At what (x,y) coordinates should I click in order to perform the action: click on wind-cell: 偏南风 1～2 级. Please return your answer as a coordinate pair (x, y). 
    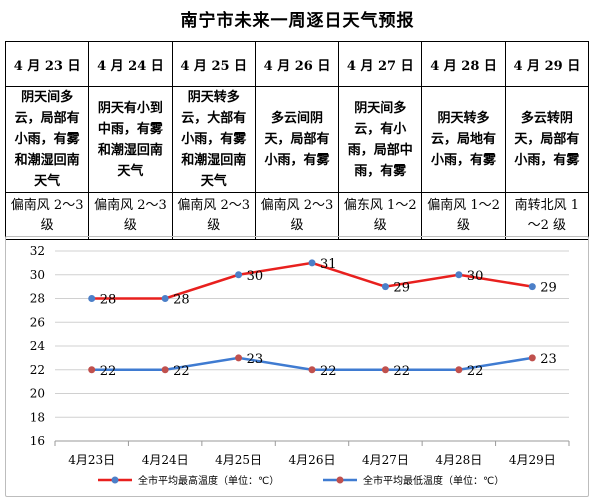
    Looking at the image, I should click on (463, 216).